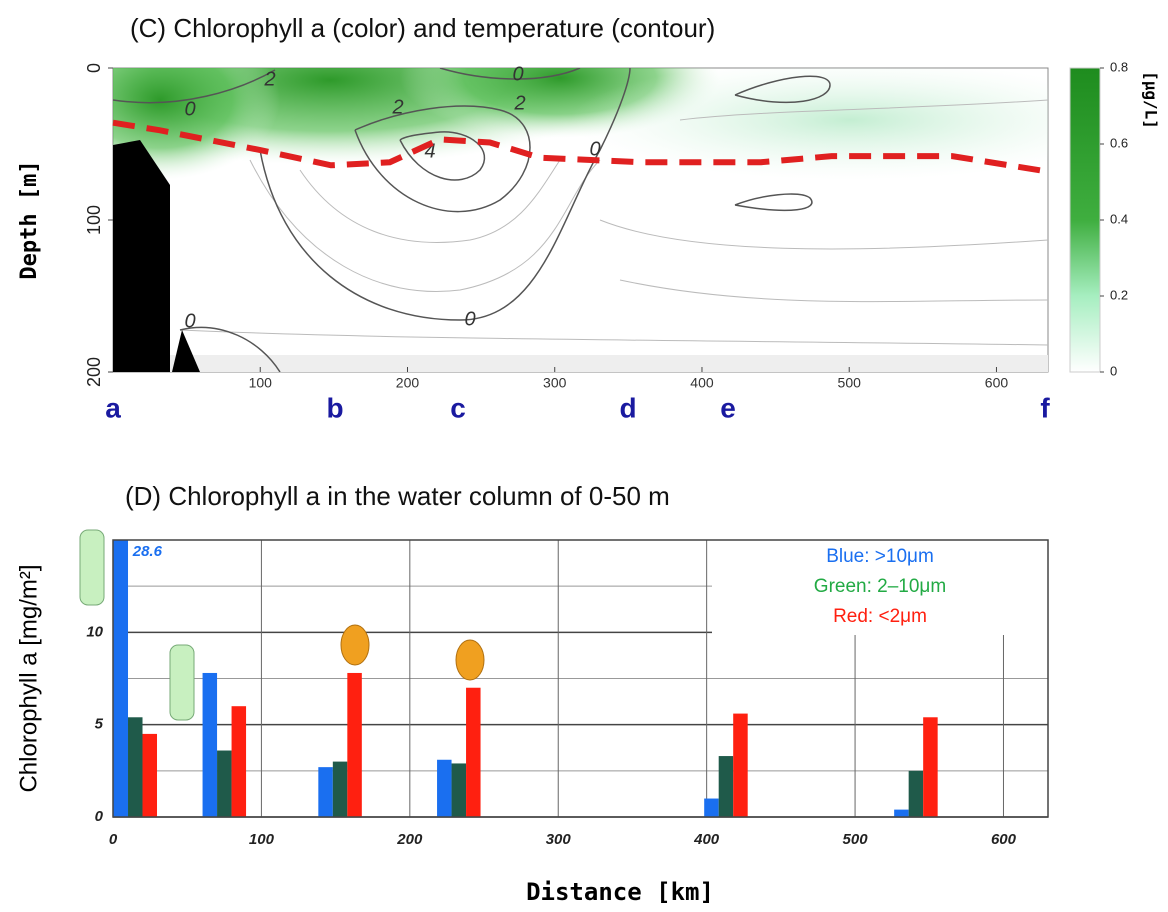  I want to click on colorbar-tick-label: 0, so click(1113, 370).